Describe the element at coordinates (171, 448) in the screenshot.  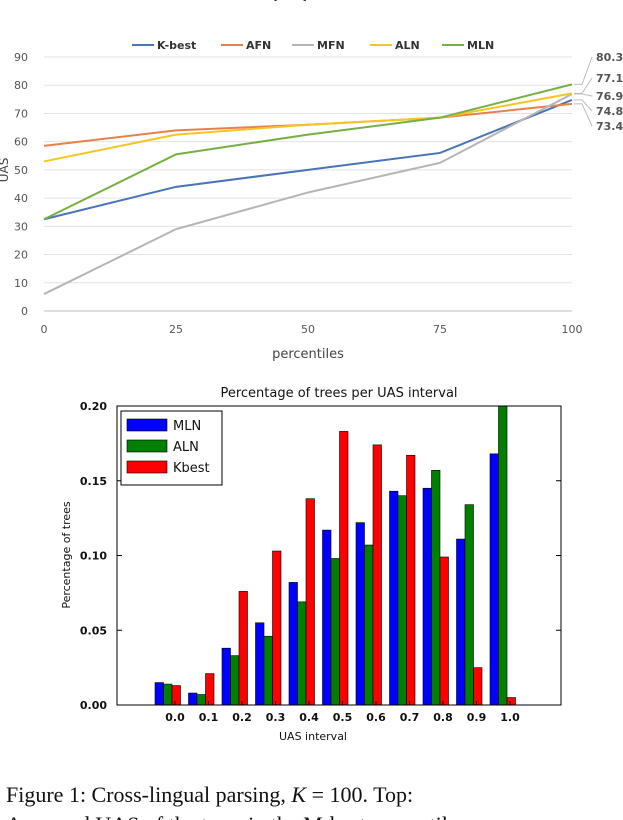
I see `legend: MLN ALN Kbest` at that location.